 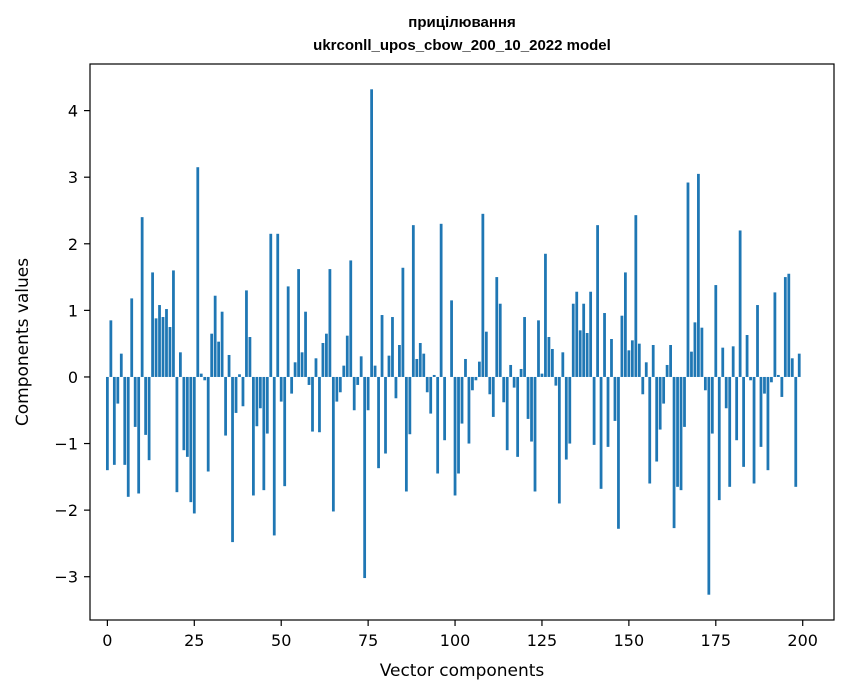 What do you see at coordinates (66, 577) in the screenshot?
I see `y-tick-label: −3` at bounding box center [66, 577].